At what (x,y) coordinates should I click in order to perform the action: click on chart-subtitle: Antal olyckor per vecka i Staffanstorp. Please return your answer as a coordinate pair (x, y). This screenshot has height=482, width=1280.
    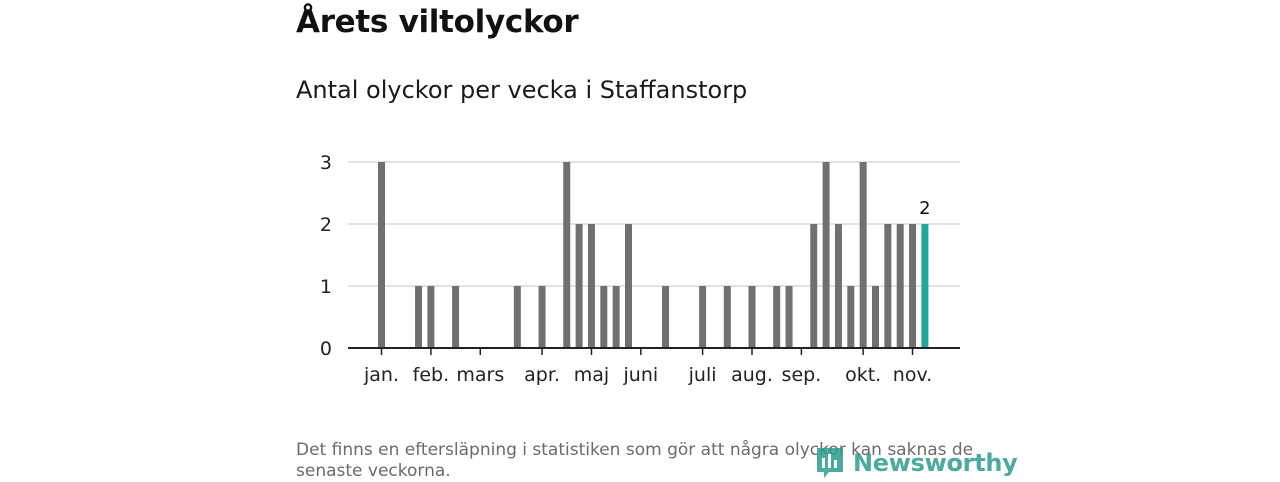
    Looking at the image, I should click on (522, 90).